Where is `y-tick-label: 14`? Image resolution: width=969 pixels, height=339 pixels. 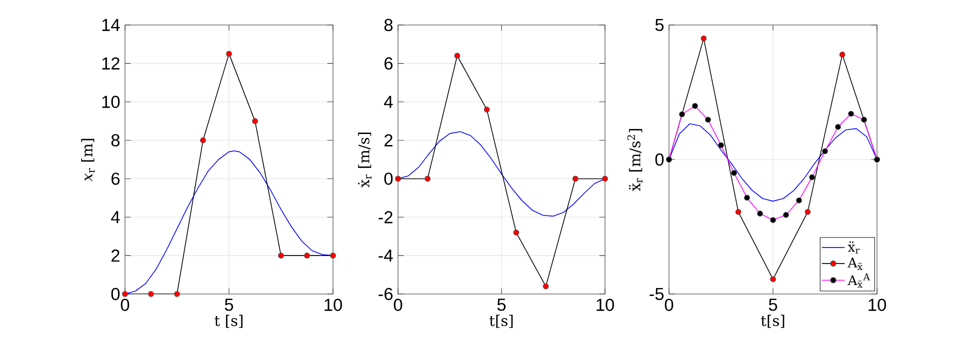
y-tick-label: 14 is located at coordinates (111, 25).